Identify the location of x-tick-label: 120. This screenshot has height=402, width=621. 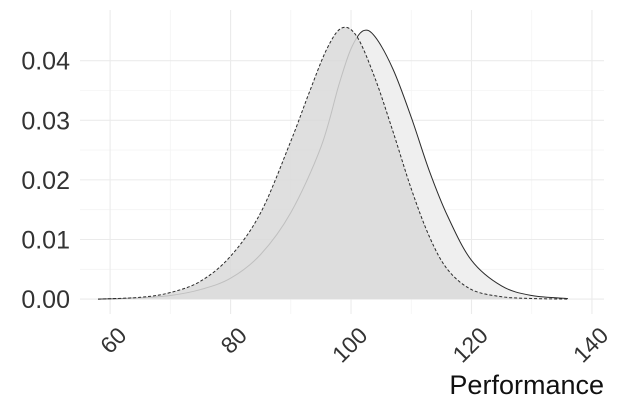
(470, 345).